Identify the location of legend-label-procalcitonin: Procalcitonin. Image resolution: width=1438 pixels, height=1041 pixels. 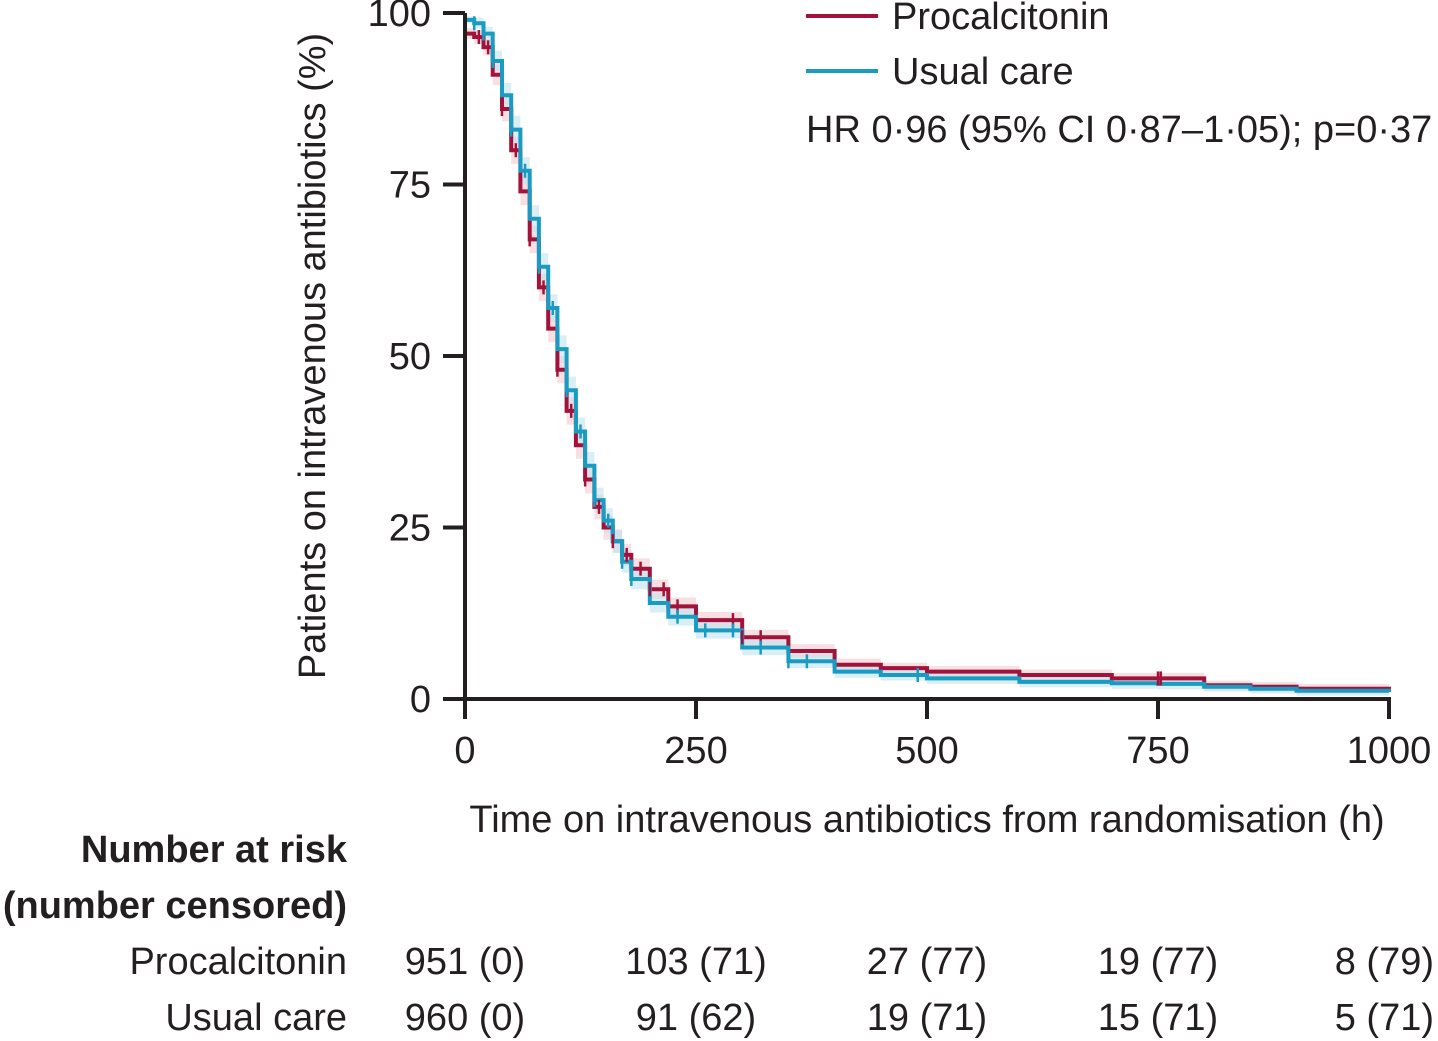
(1001, 19).